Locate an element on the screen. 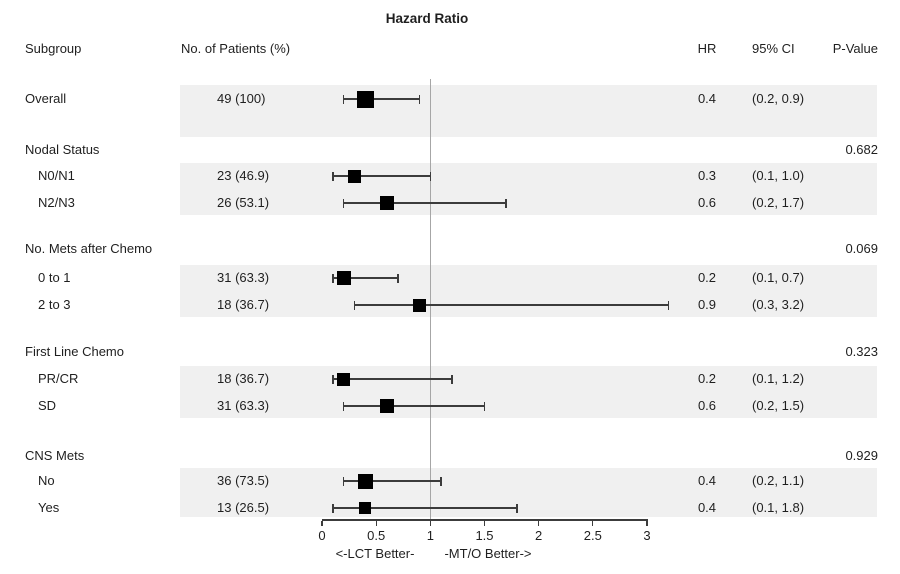 This screenshot has height=574, width=900. patients-value: 31 (63.3) is located at coordinates (243, 405).